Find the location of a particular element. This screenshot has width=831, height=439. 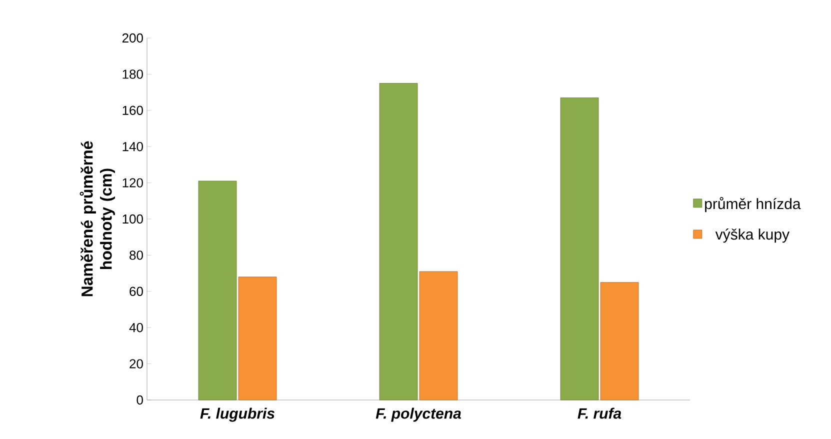

y-tick-label: 160 is located at coordinates (132, 110).